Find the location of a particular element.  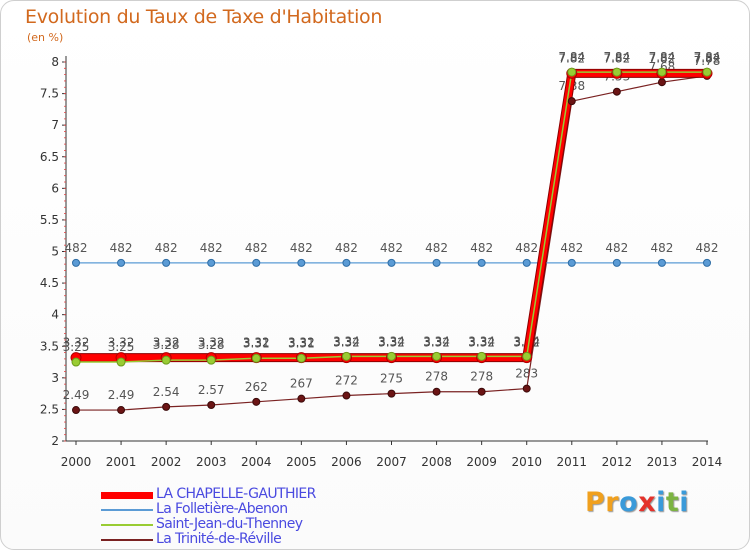

data-label-series-2-11: 7.84 is located at coordinates (571, 57).